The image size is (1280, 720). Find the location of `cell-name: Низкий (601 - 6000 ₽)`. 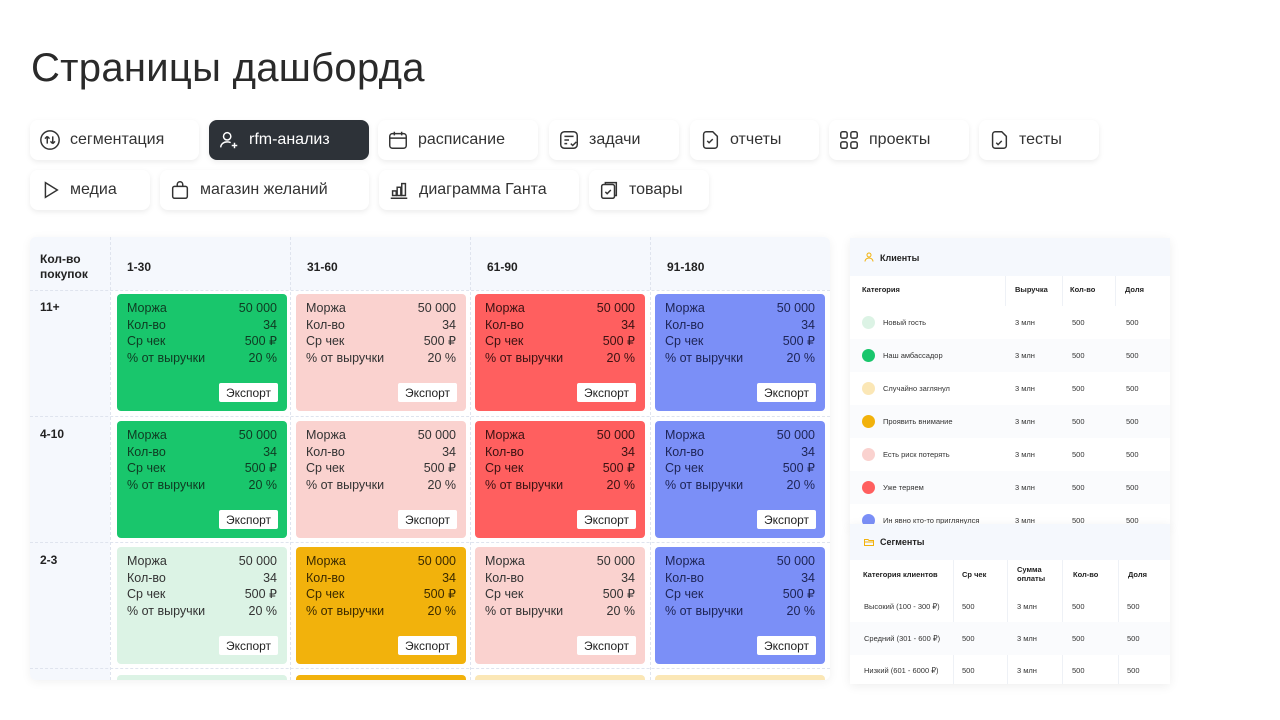

cell-name: Низкий (601 - 6000 ₽) is located at coordinates (901, 670).